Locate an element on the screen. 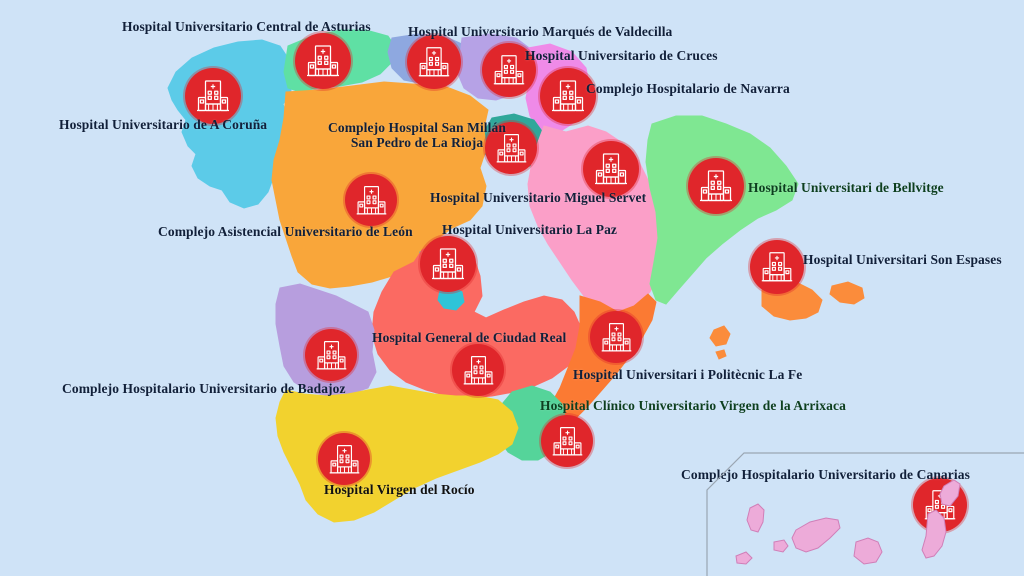 This screenshot has width=1024, height=576. hospital-label-bellvitge: Hospital Universitari de Bellvitge is located at coordinates (846, 187).